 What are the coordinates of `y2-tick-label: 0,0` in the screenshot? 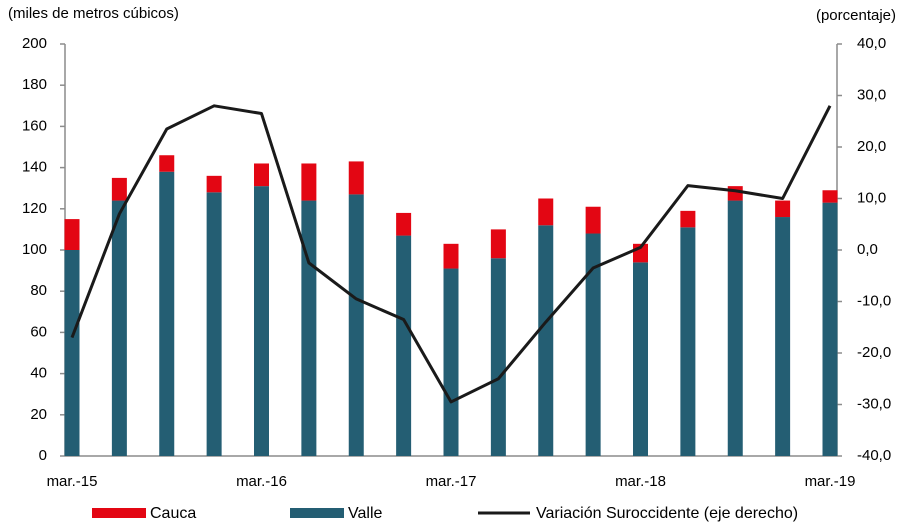 It's located at (867, 249).